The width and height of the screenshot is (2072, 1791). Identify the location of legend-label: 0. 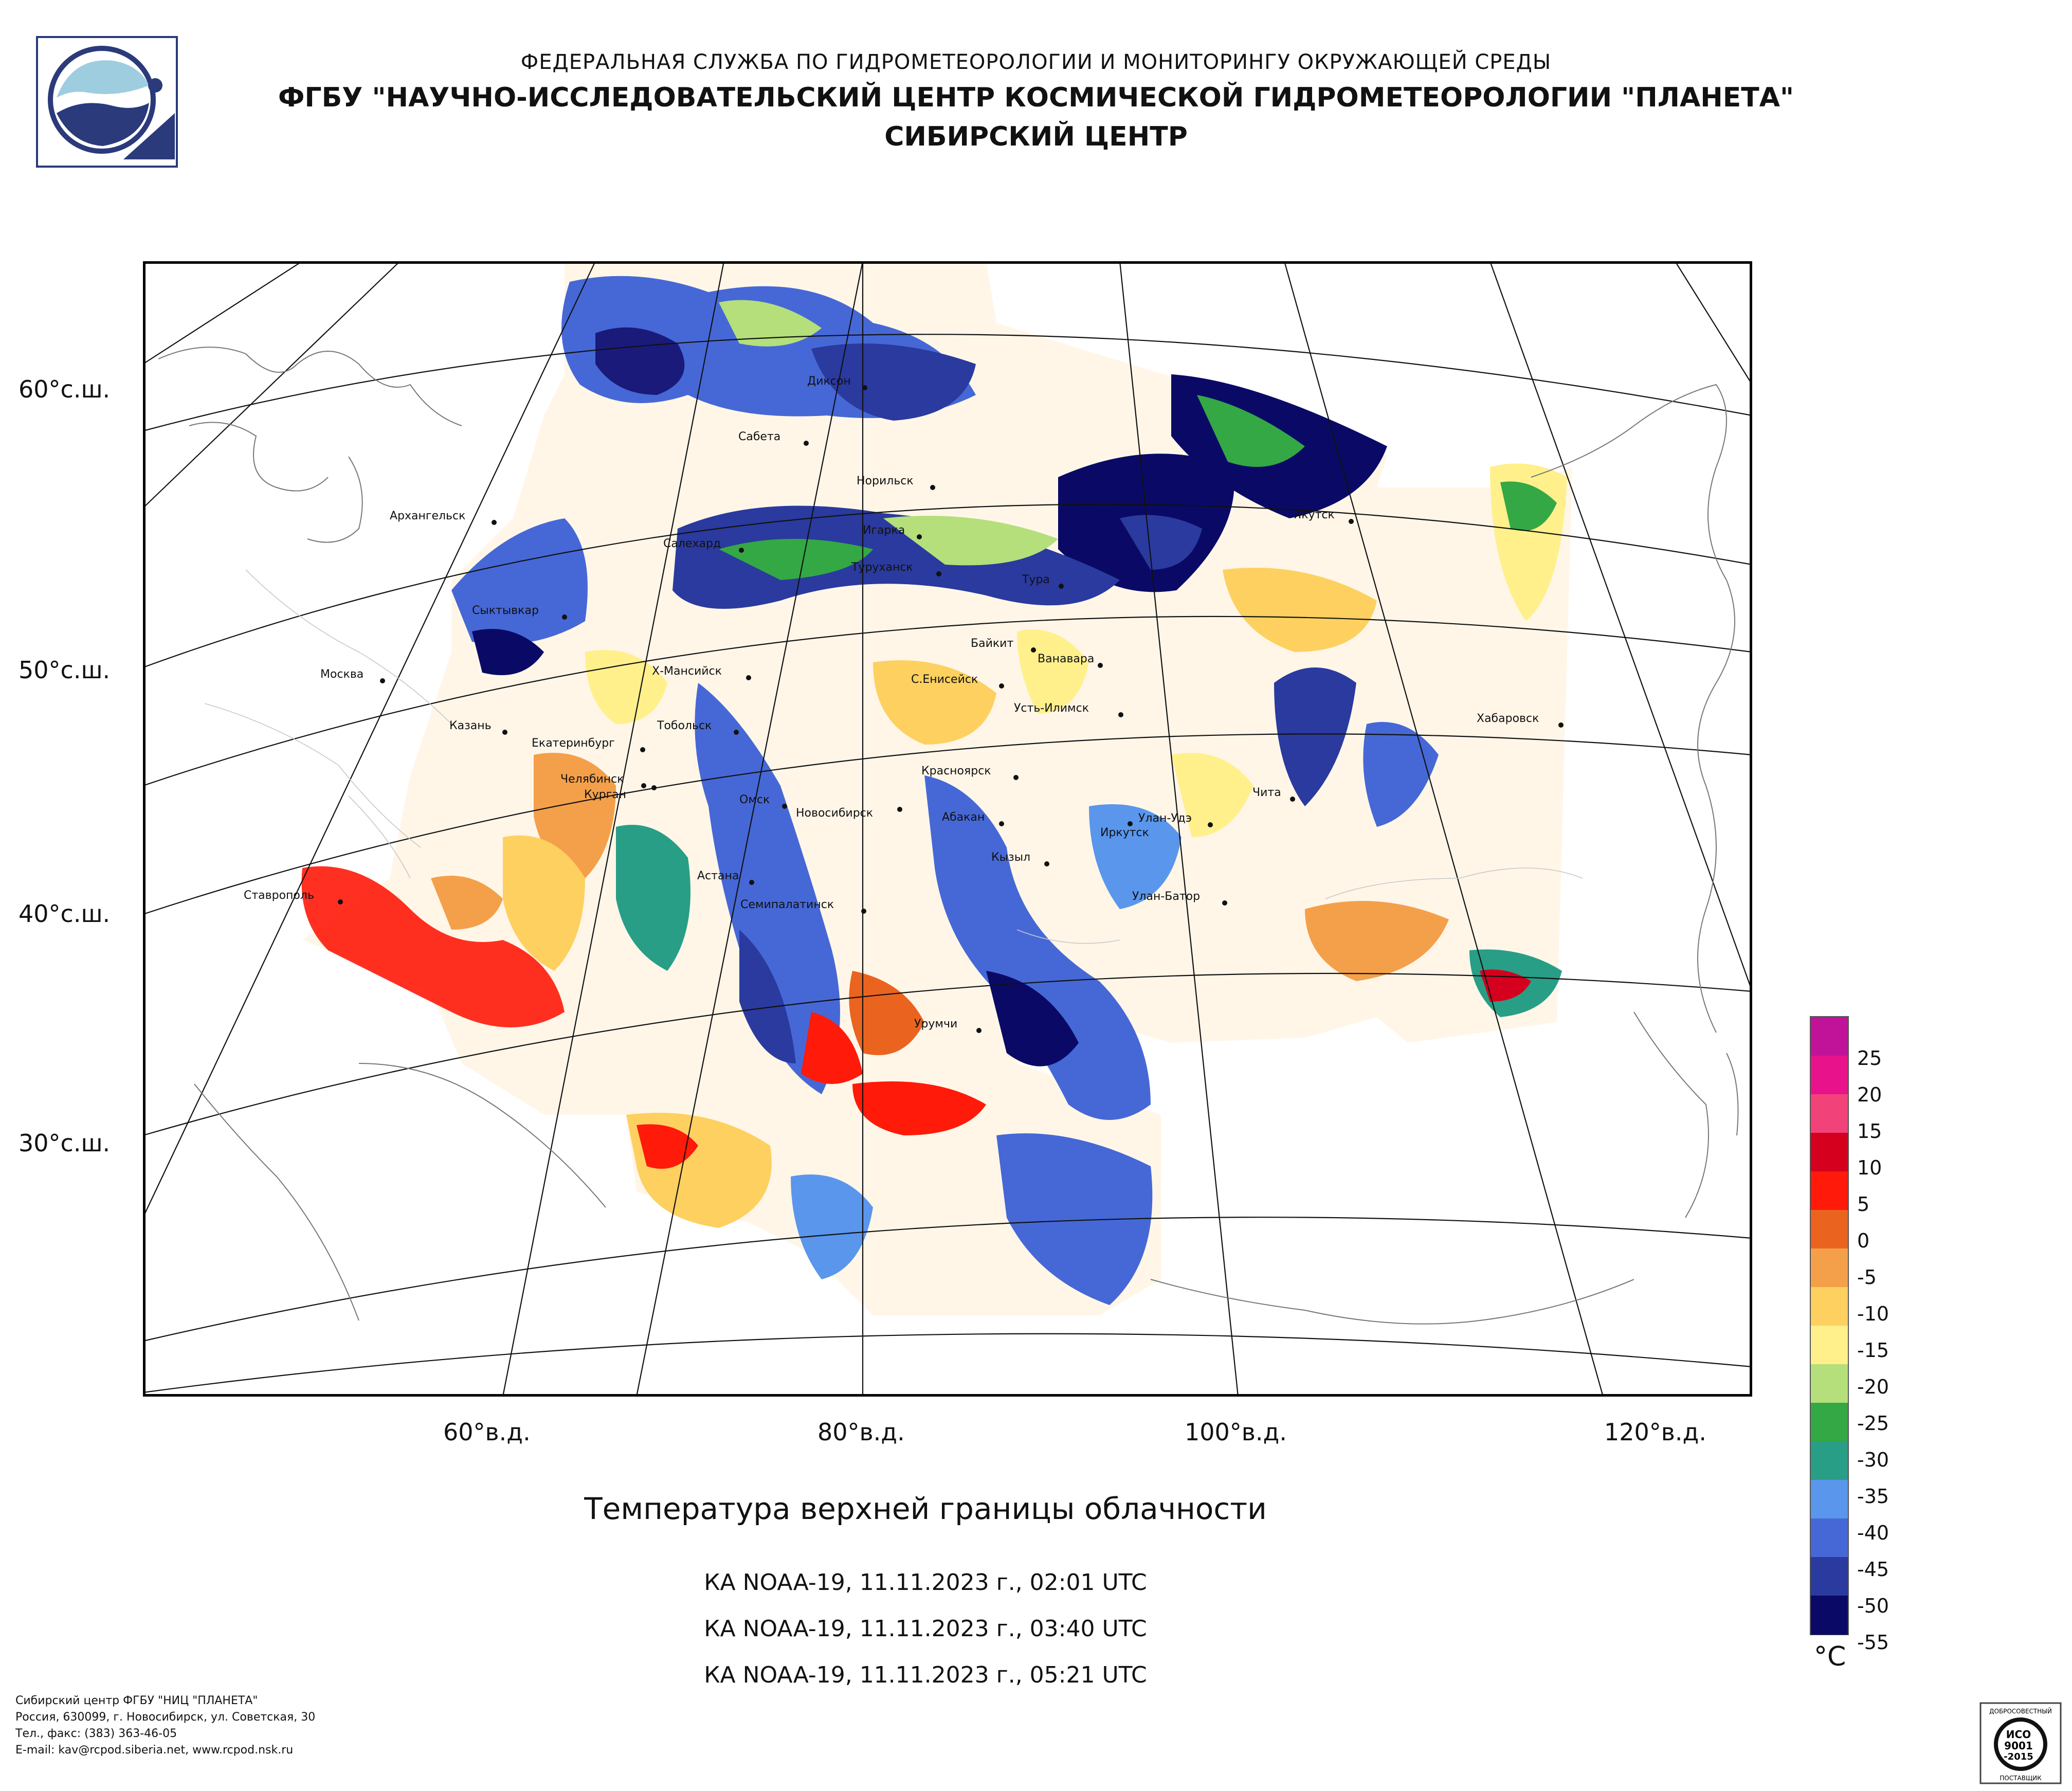
(1863, 1240).